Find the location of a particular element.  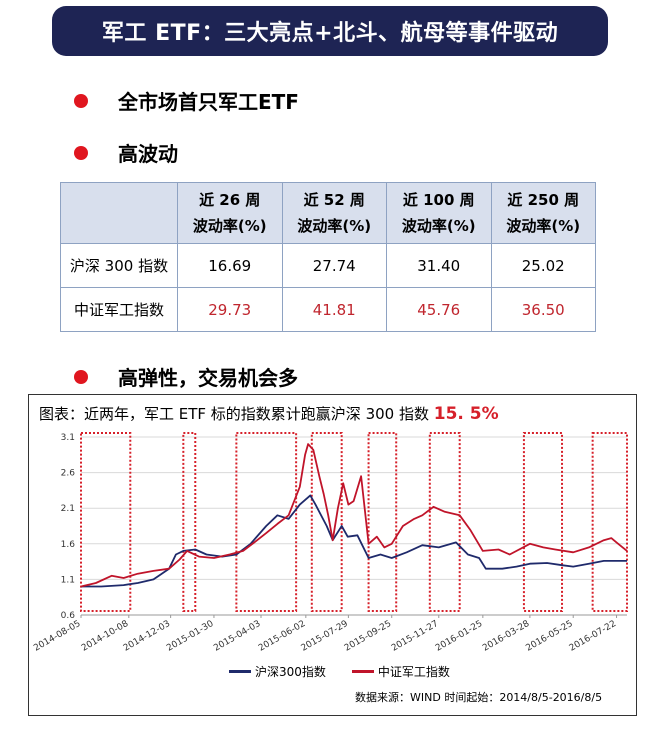

table-header-cell: 近 26 周波动率(%) is located at coordinates (230, 213).